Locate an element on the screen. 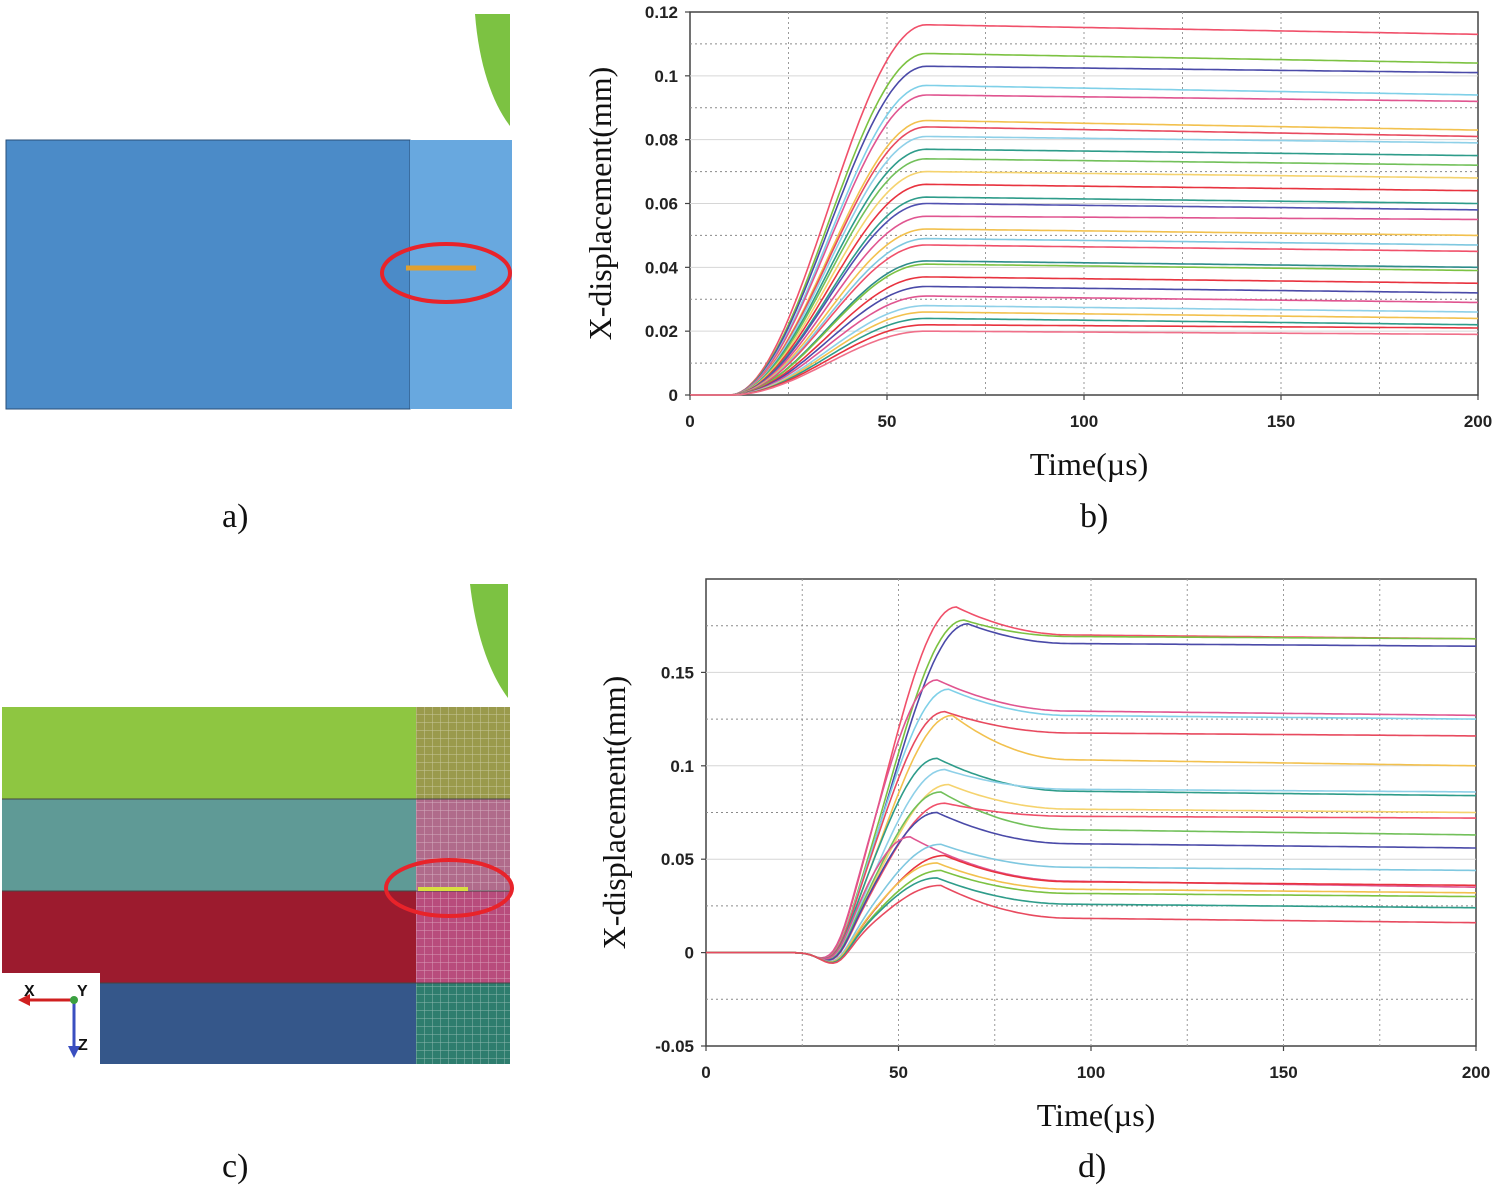  projectile-c is located at coordinates (489, 641).